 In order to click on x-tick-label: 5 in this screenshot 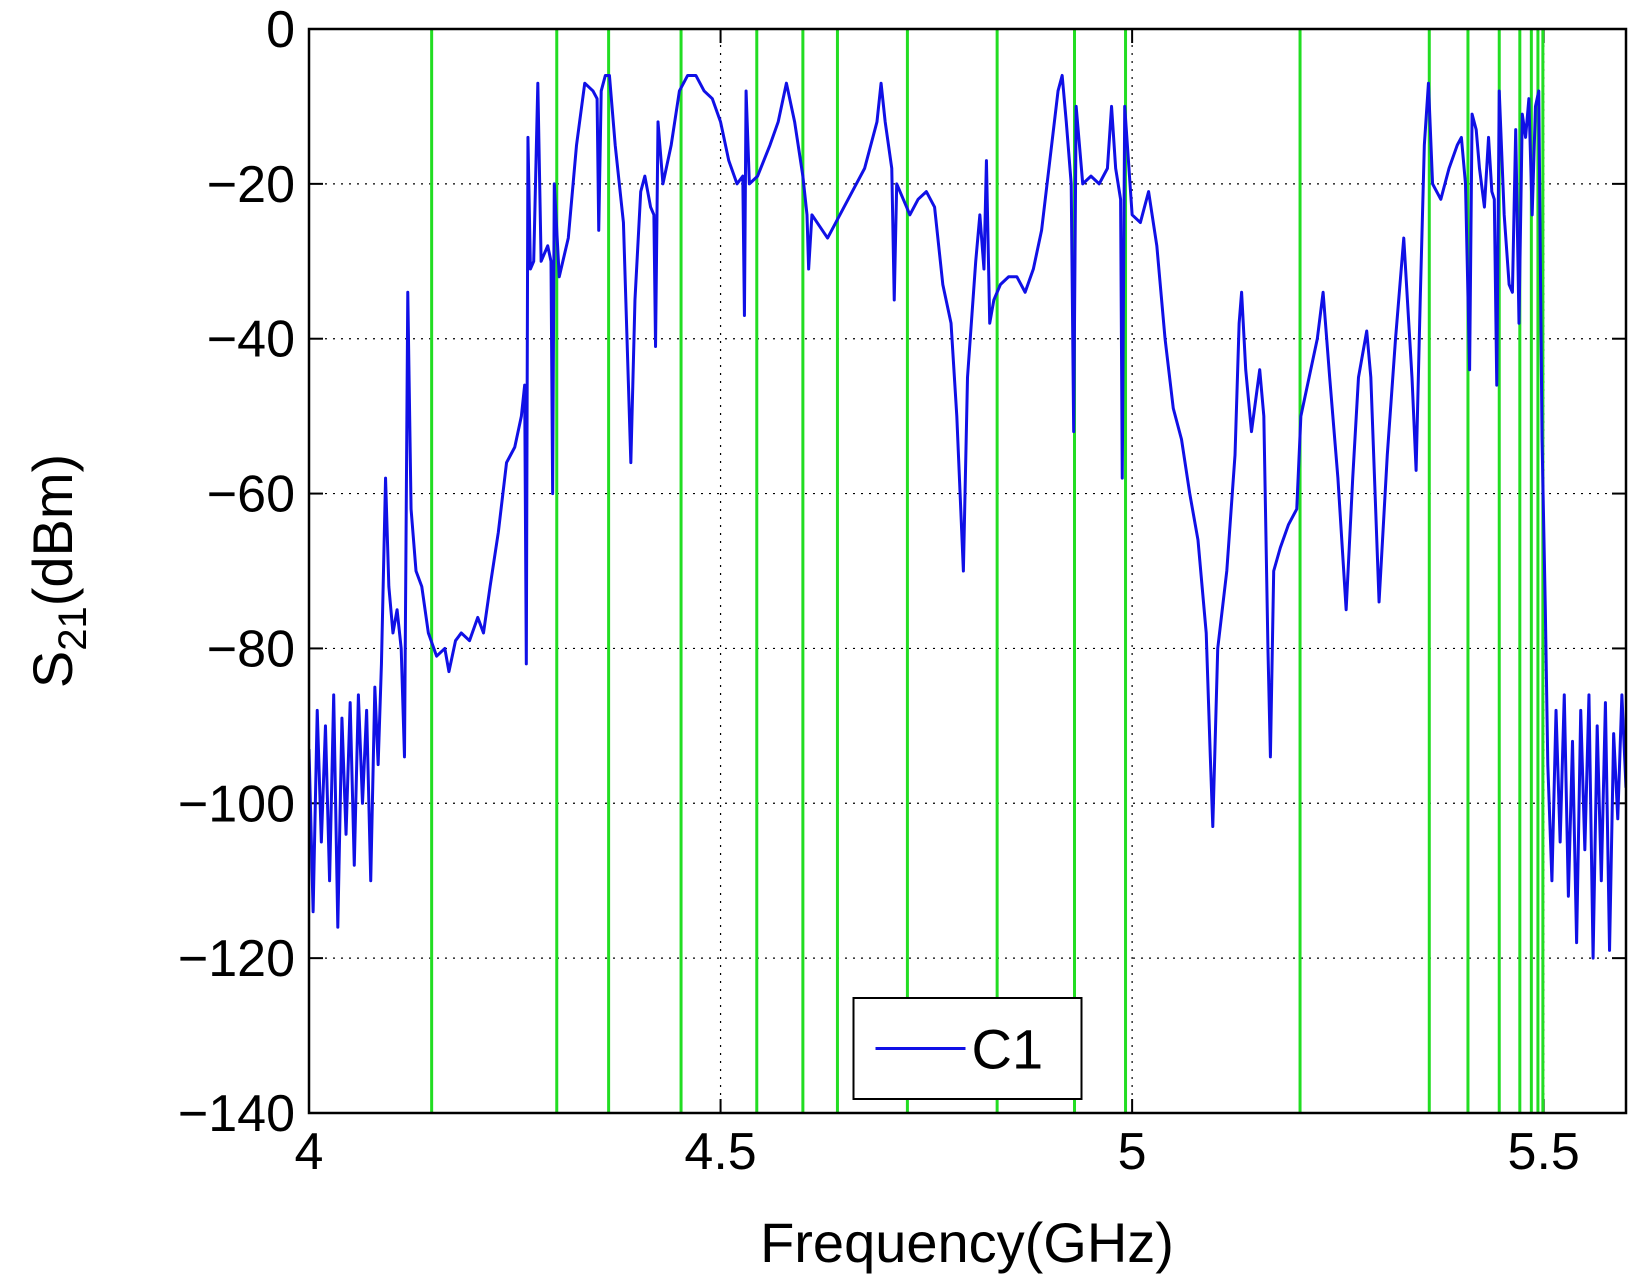, I will do `click(1132, 1152)`.